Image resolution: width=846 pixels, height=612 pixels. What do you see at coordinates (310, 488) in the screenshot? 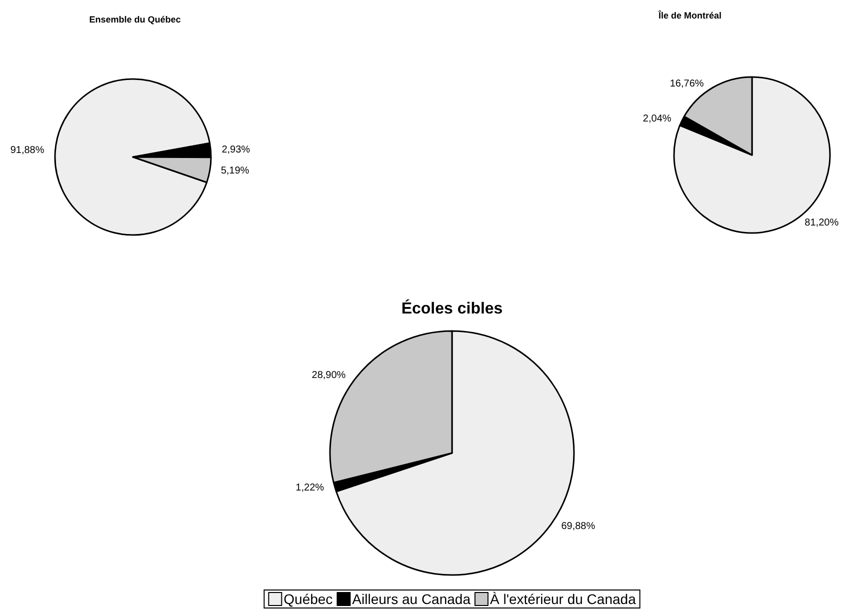
I see `data-label: 1,22%` at bounding box center [310, 488].